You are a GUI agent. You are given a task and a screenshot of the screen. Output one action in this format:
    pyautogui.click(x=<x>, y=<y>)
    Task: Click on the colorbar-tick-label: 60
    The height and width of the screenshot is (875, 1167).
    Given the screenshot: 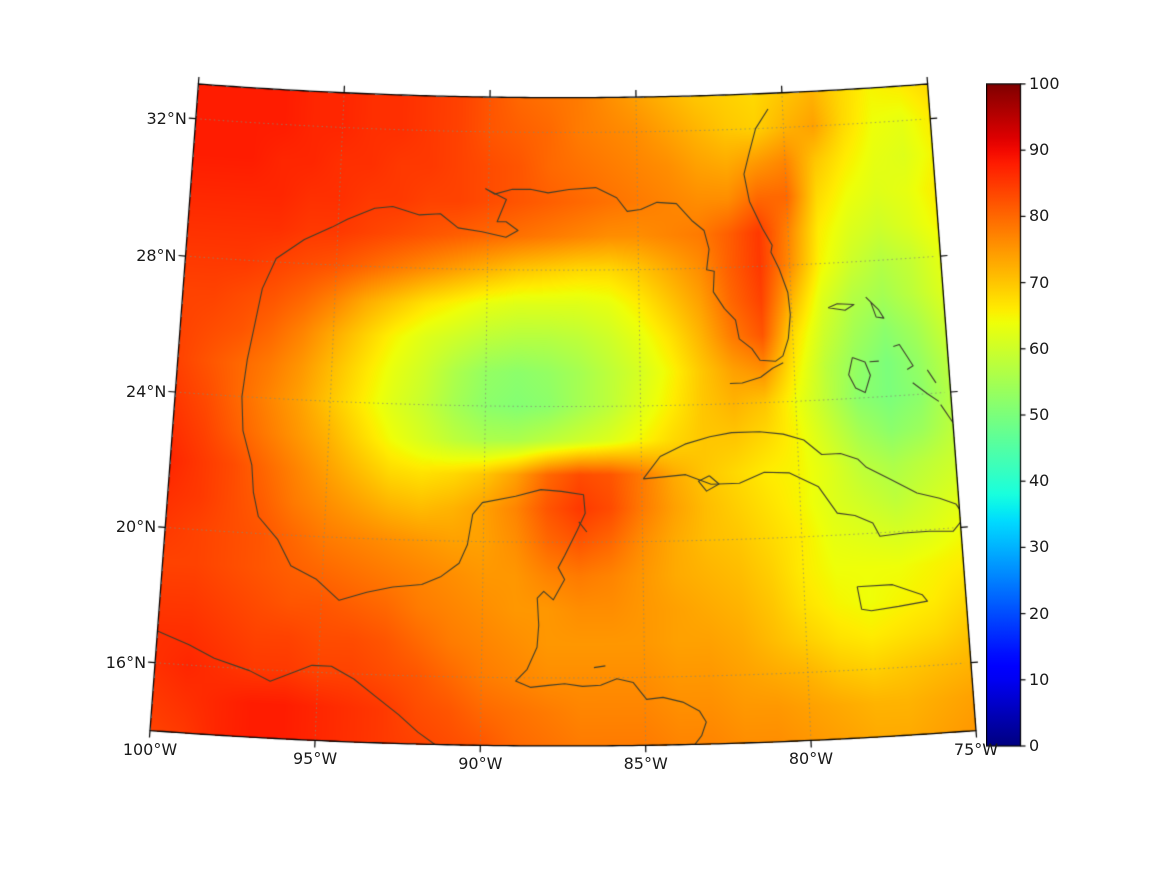 What is the action you would take?
    pyautogui.click(x=1039, y=348)
    